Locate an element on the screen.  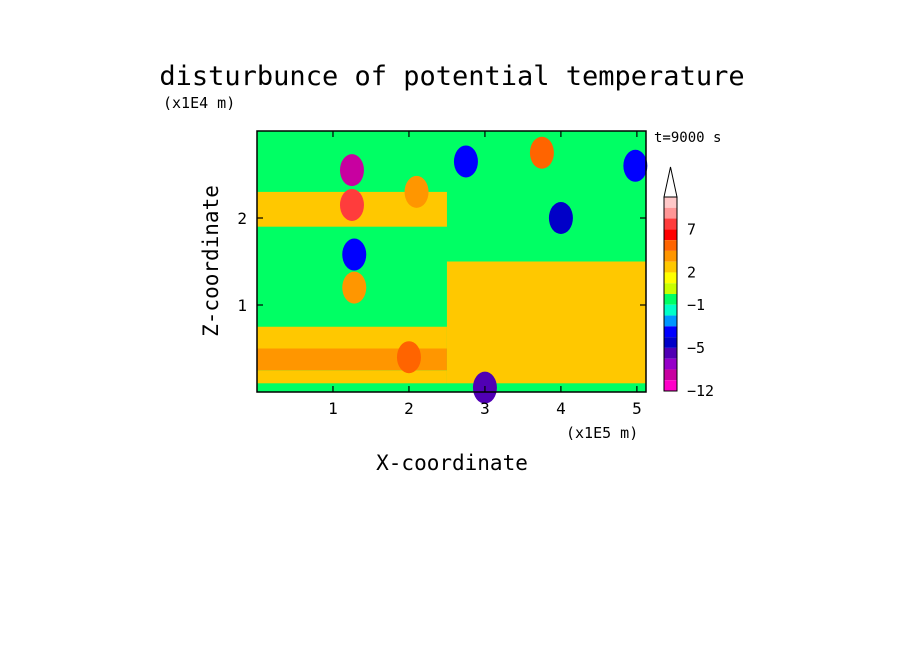
x-axis-title: X-coordinate is located at coordinates (452, 463).